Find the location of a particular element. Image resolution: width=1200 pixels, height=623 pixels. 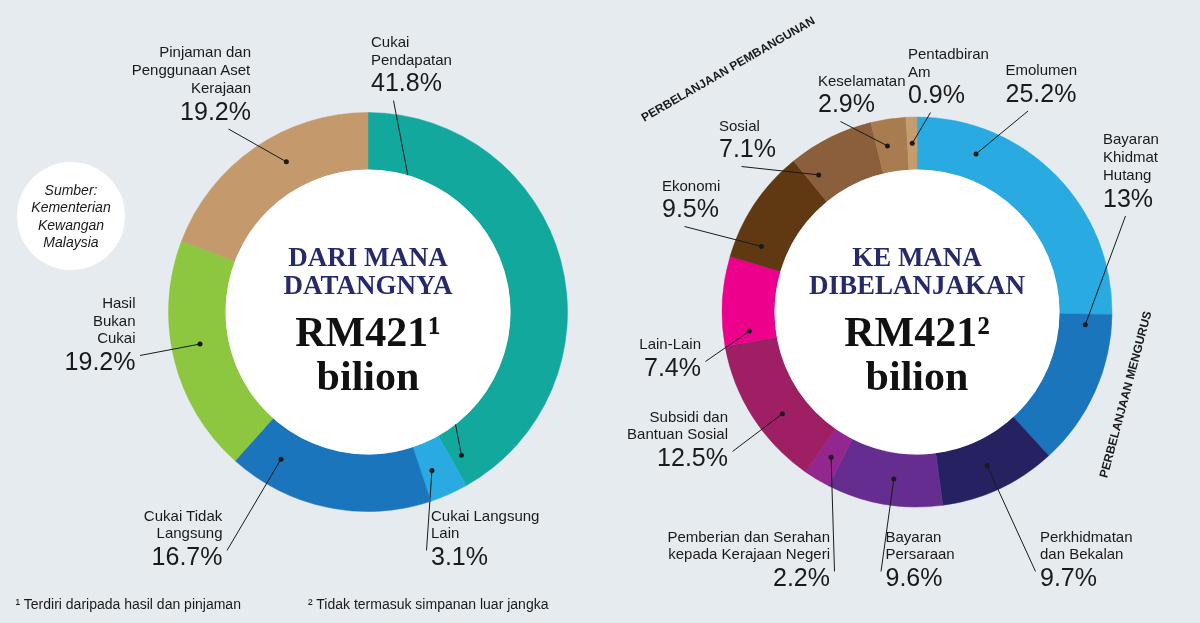

slice-label: Bayaran Persaraan is located at coordinates (920, 545).